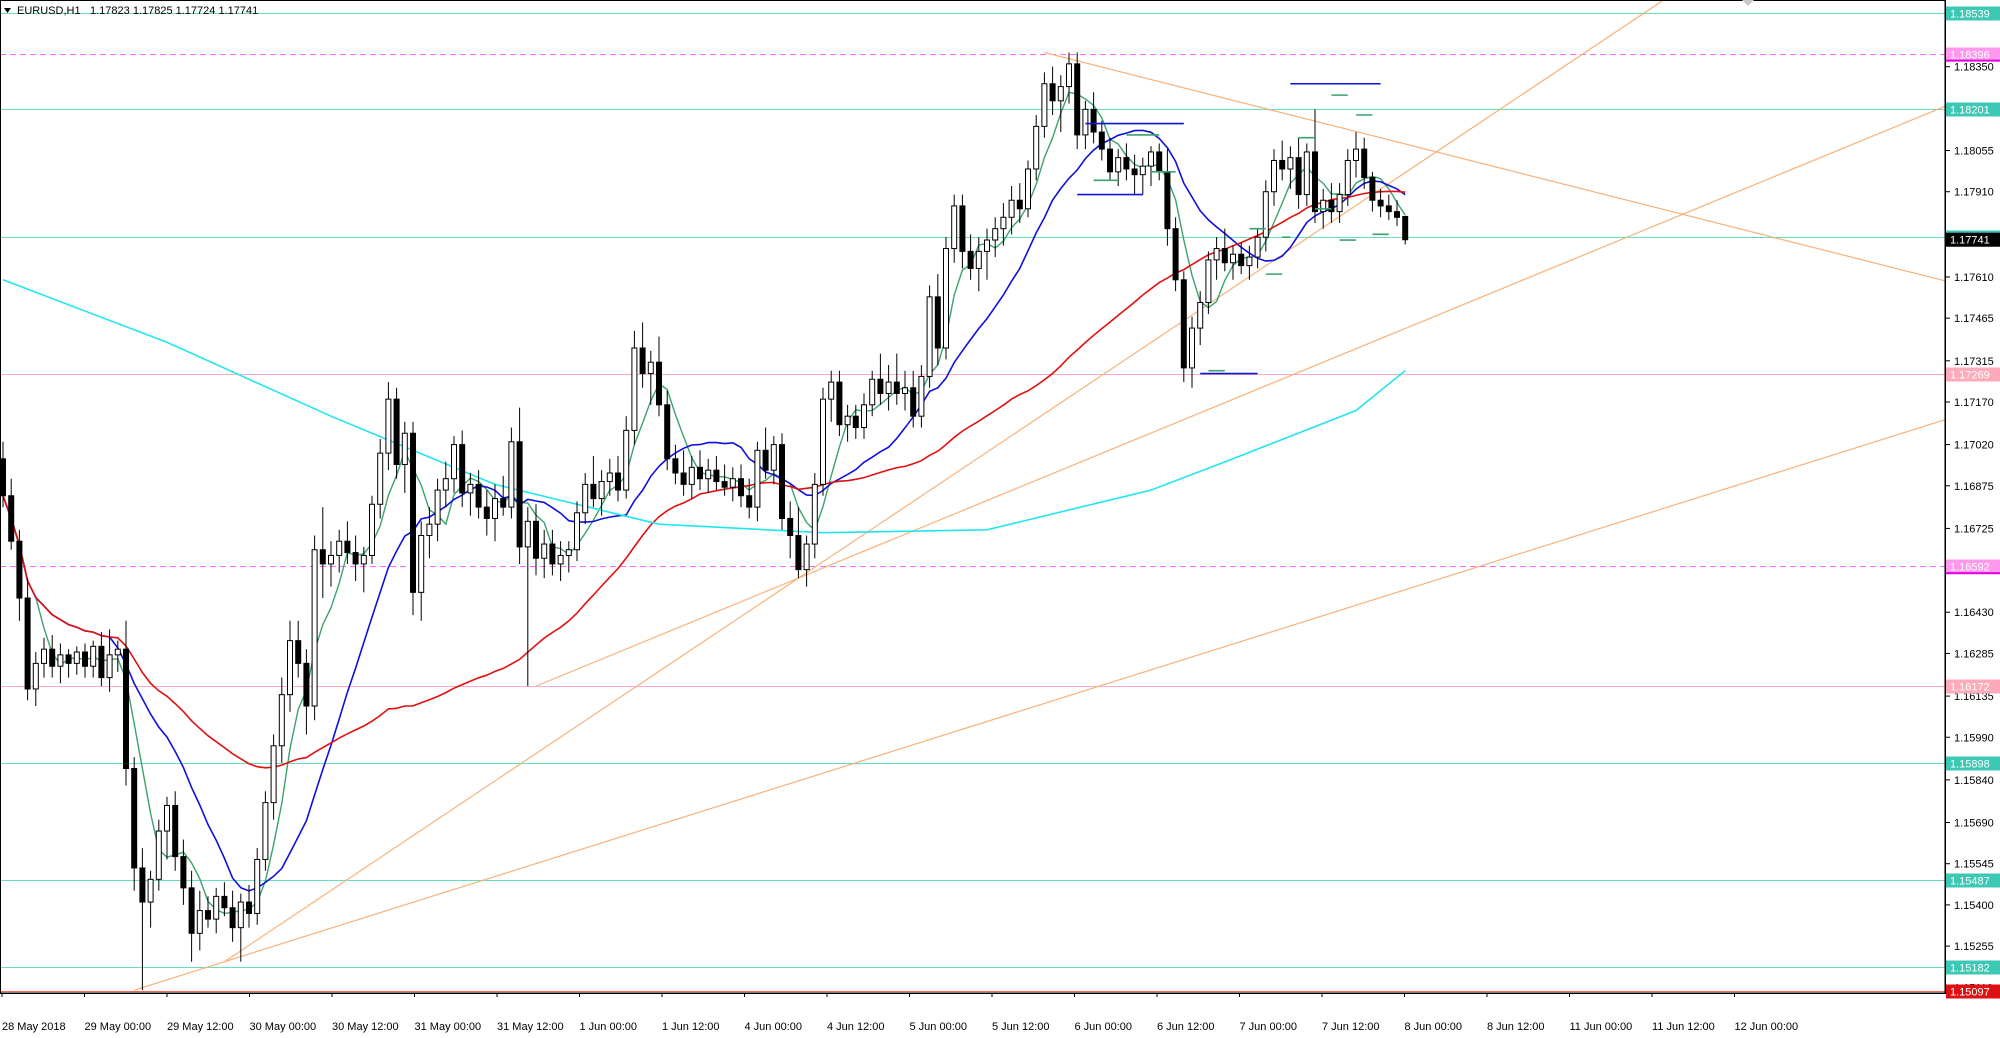 This screenshot has width=2000, height=1038. I want to click on time-tick-label: 8 Jun 00:00, so click(1434, 1027).